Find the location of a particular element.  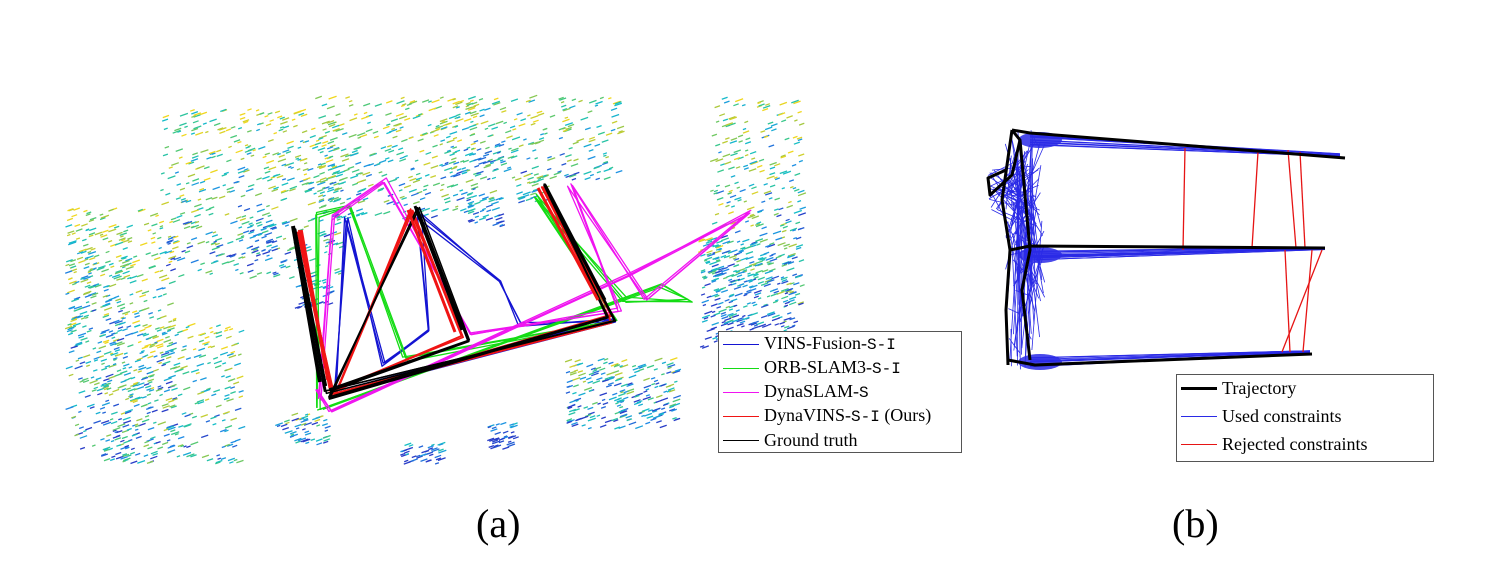

legend-a-label-orb: ORB-SLAM3- is located at coordinates (818, 367).